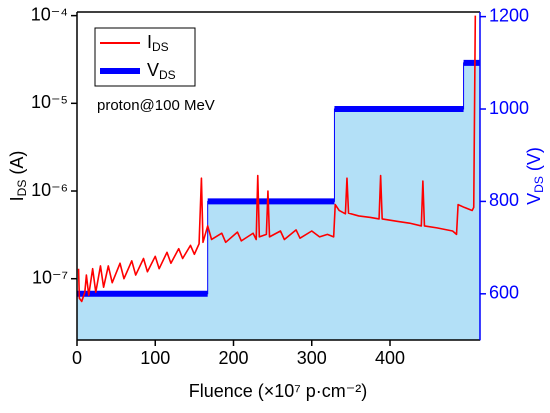  What do you see at coordinates (233, 358) in the screenshot?
I see `x-tick-label: 200` at bounding box center [233, 358].